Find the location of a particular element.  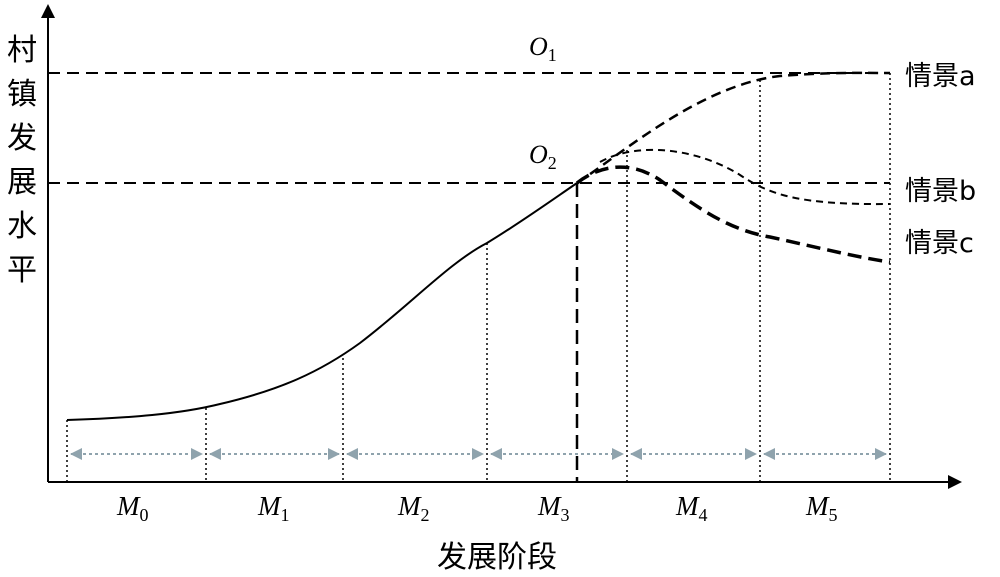

stage-label-m3: M3 is located at coordinates (553, 508).